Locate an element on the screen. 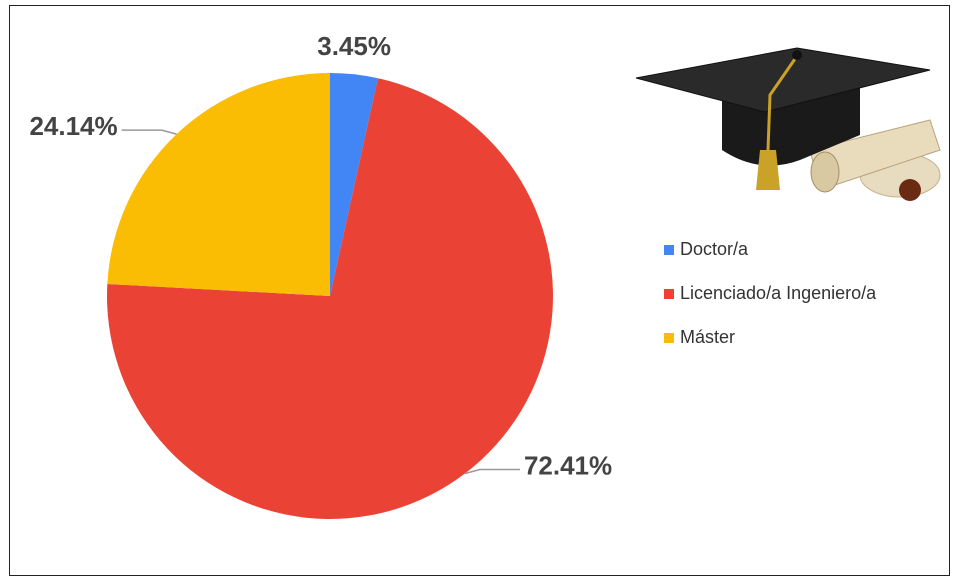 This screenshot has height=579, width=959. legend-label: Máster is located at coordinates (707, 337).